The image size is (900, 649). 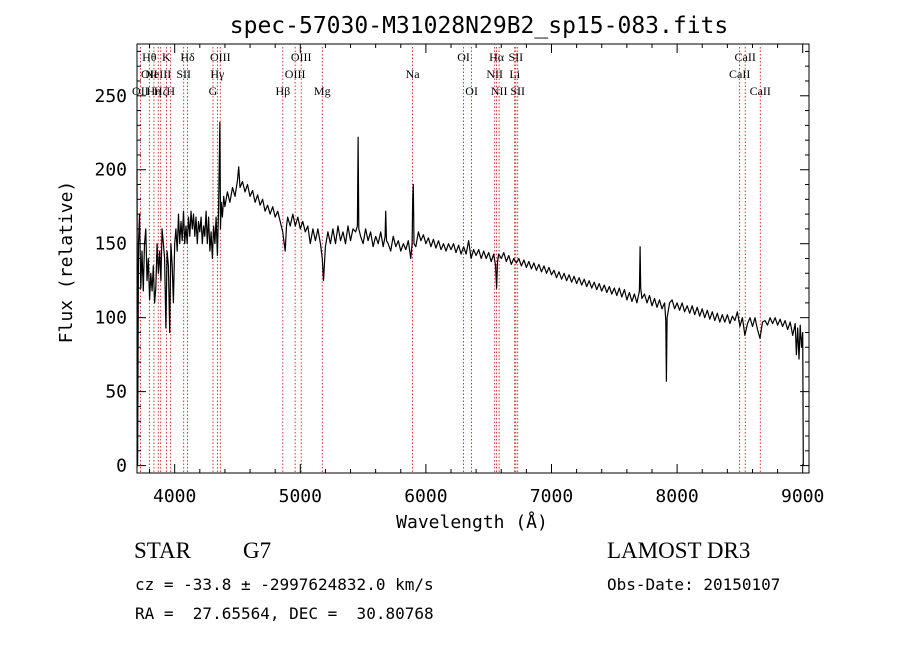 What do you see at coordinates (413, 74) in the screenshot?
I see `spectral-line-label: Na` at bounding box center [413, 74].